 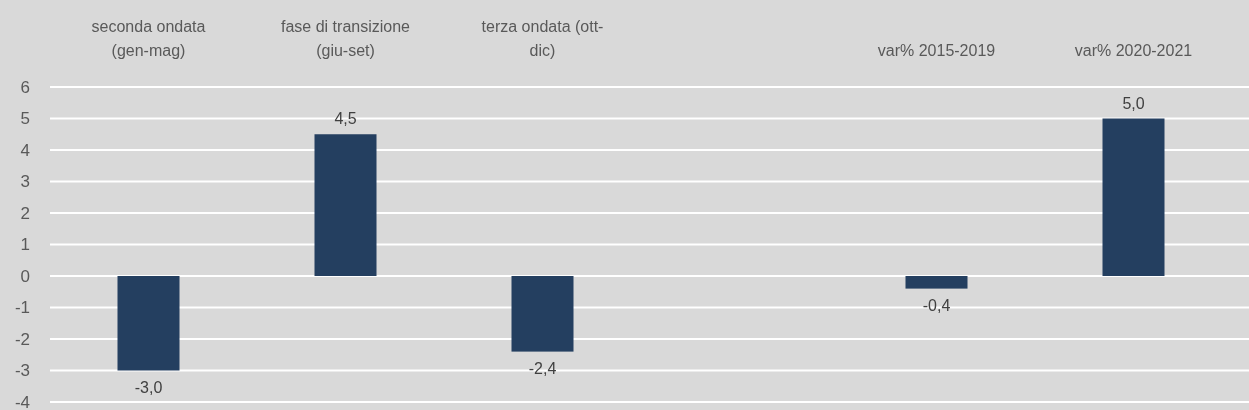 What do you see at coordinates (148, 38) in the screenshot?
I see `x-tick-label: seconda ondata (gen-mag)` at bounding box center [148, 38].